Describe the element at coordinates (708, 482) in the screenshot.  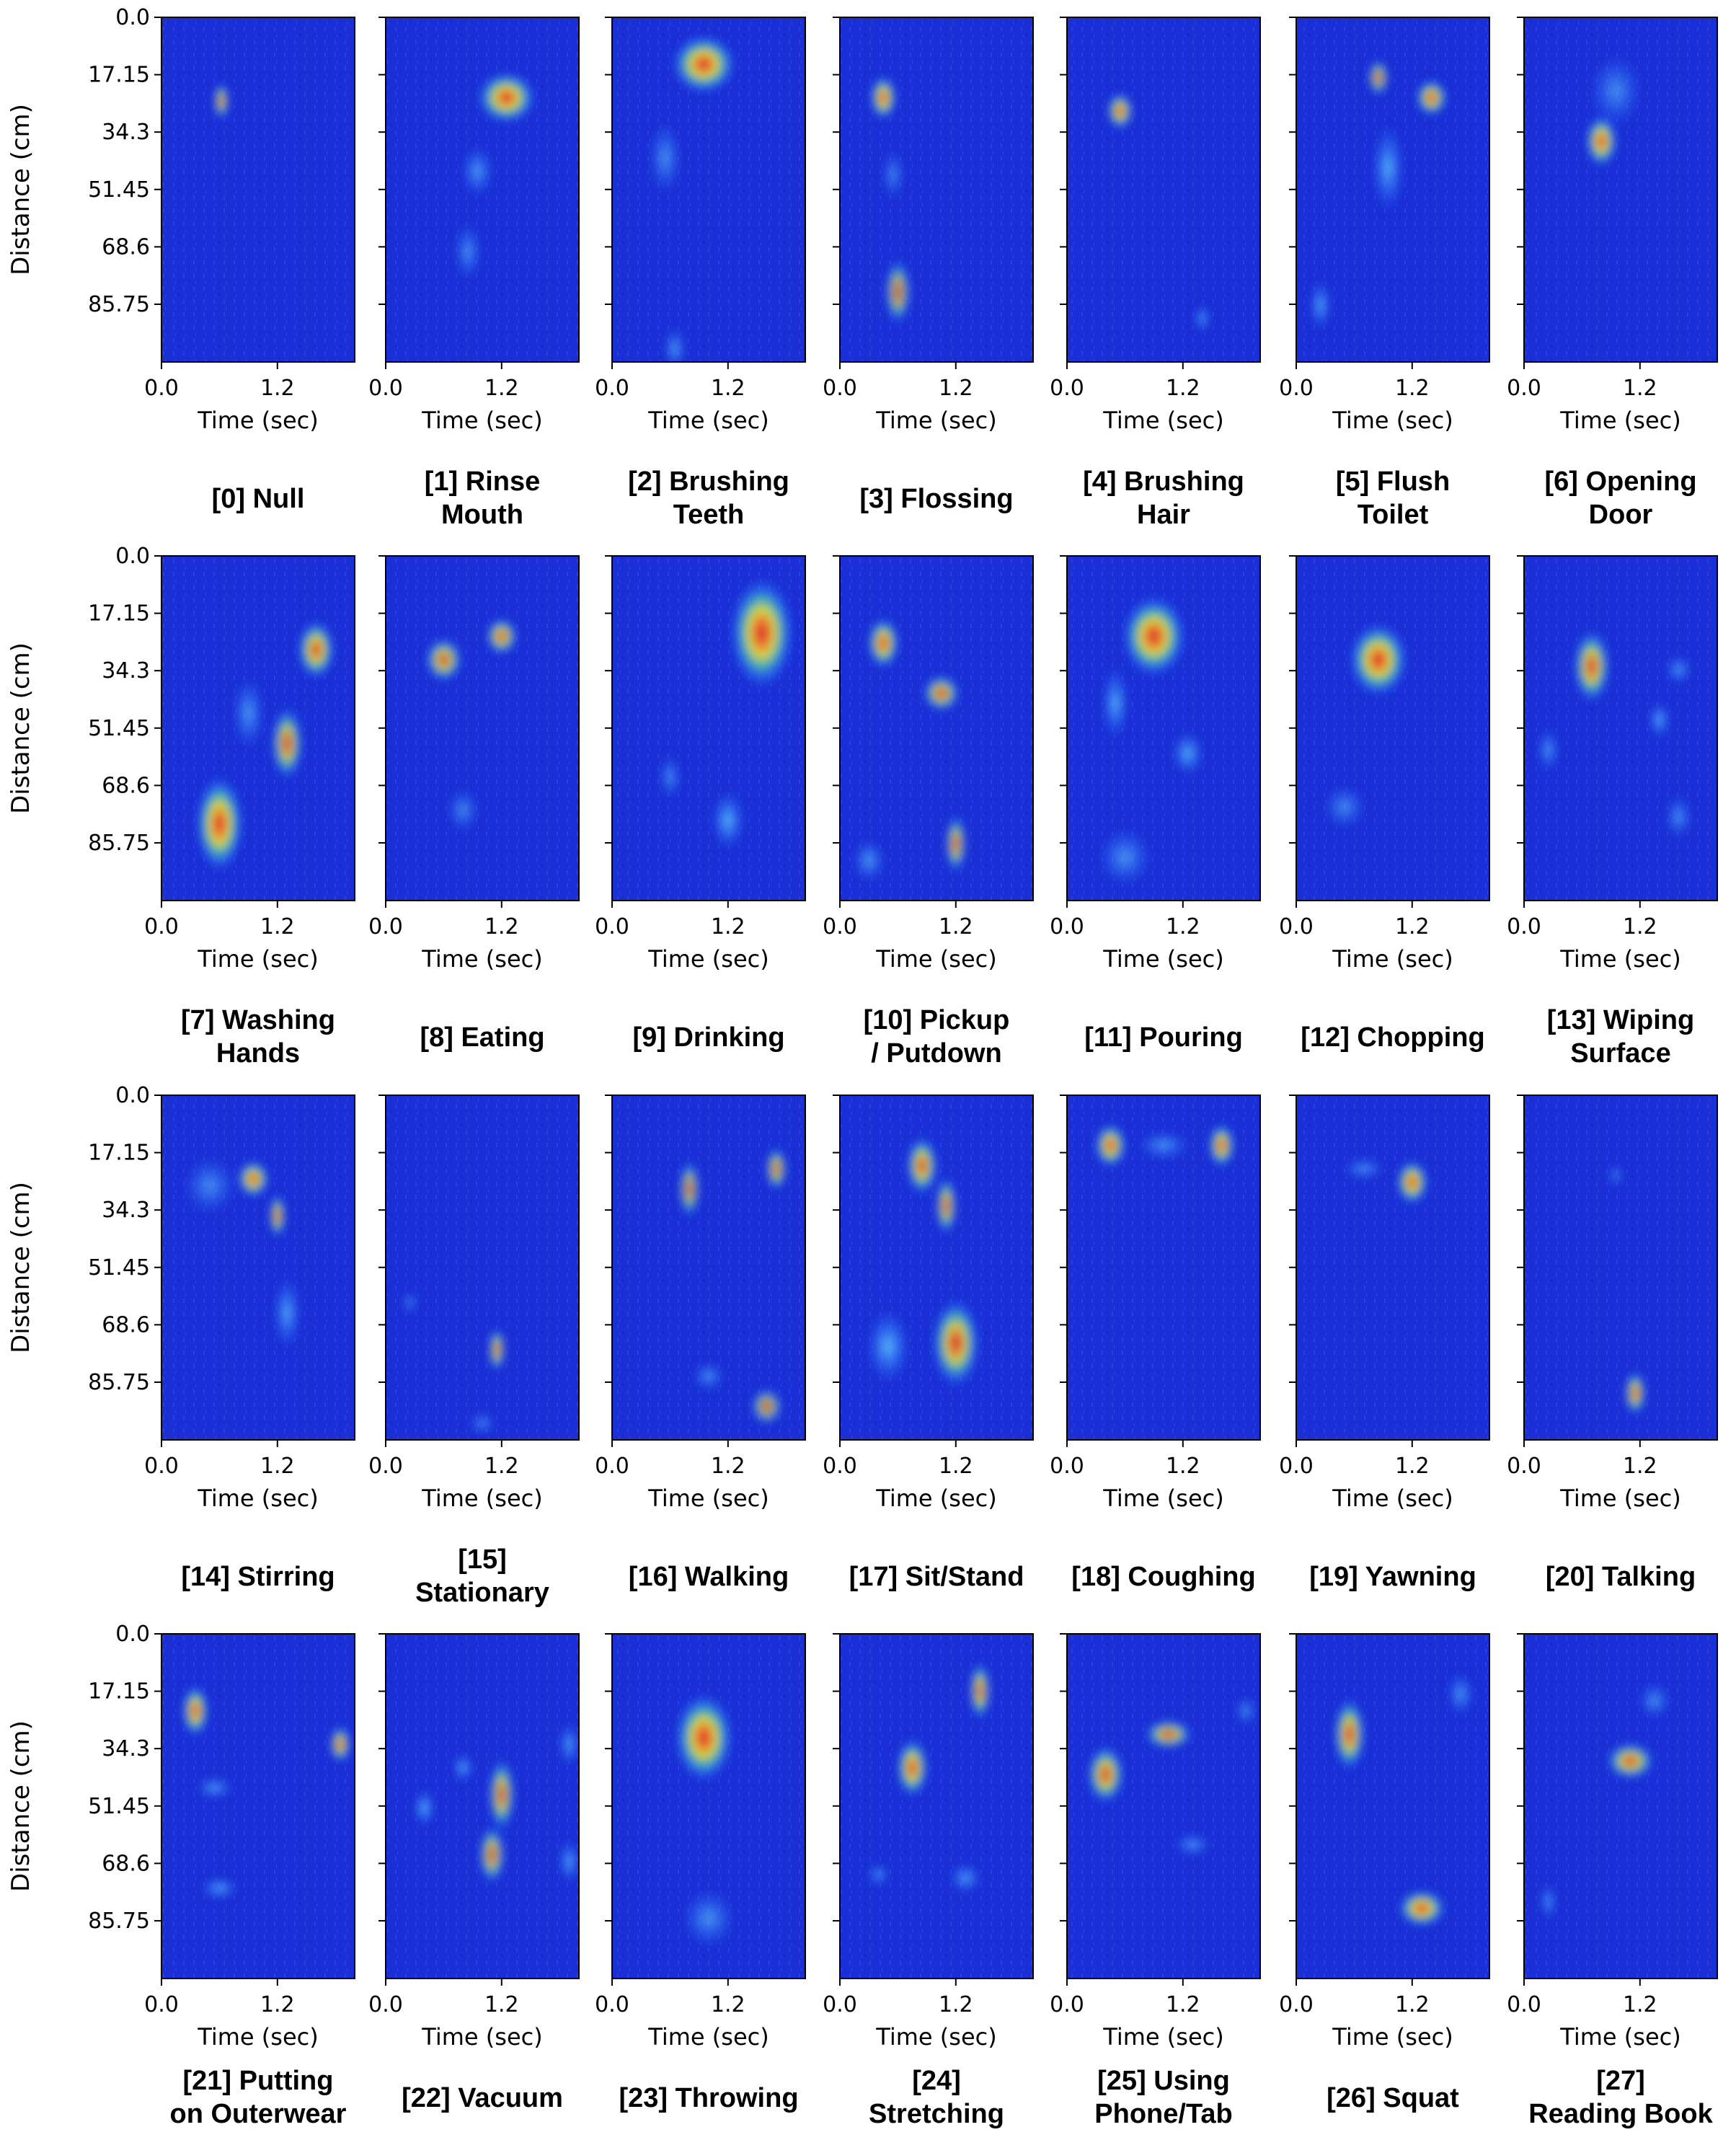
I see `panel-title: [2] Brushing` at that location.